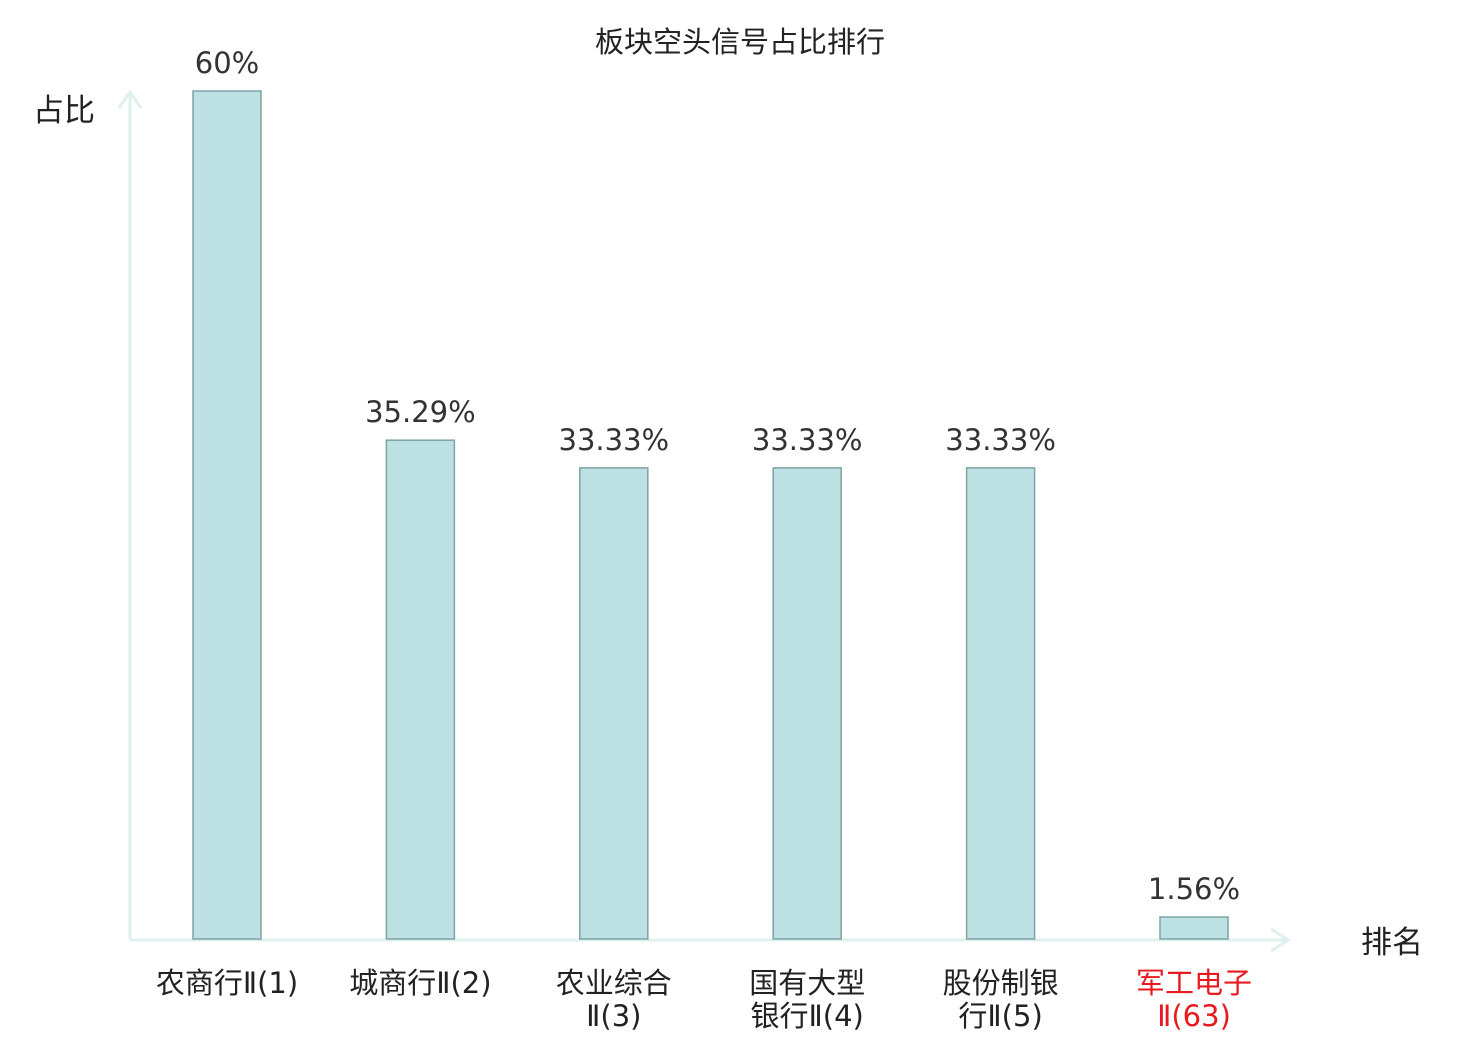 The height and width of the screenshot is (1040, 1480). Describe the element at coordinates (807, 983) in the screenshot. I see `category-label: 国有大型` at that location.